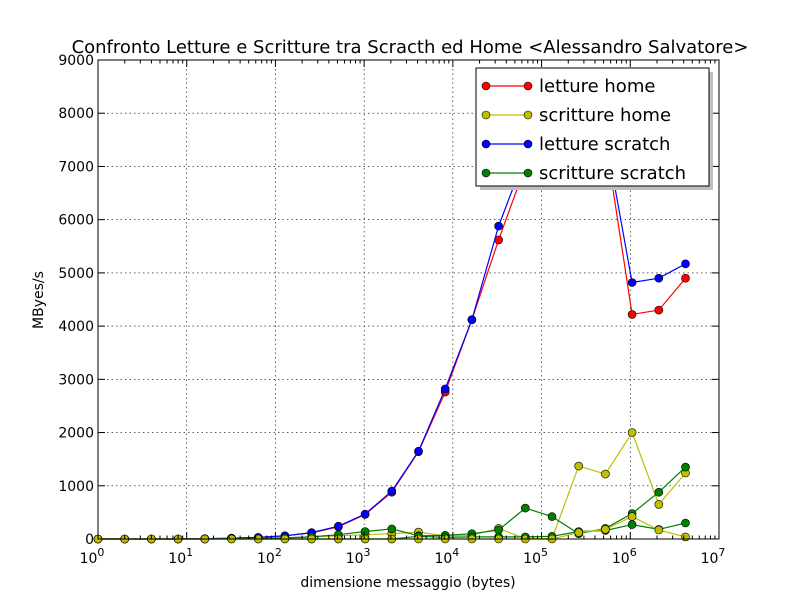  I want to click on x-tick-label: 10⁷, so click(713, 556).